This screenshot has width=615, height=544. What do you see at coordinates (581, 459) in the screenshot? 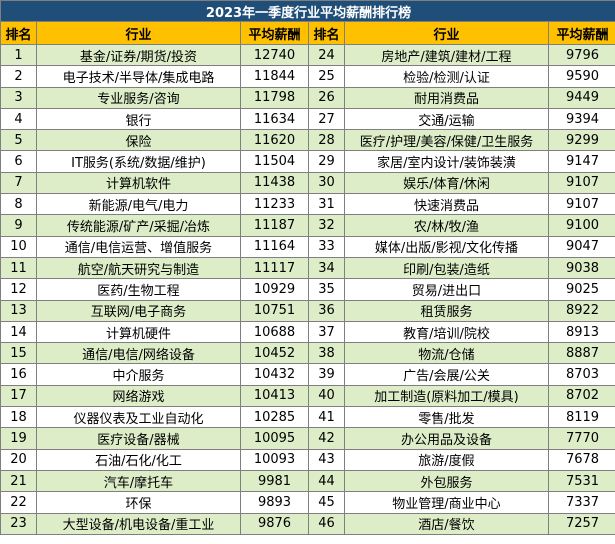
I see `right-salary-cell: 7678` at bounding box center [581, 459].